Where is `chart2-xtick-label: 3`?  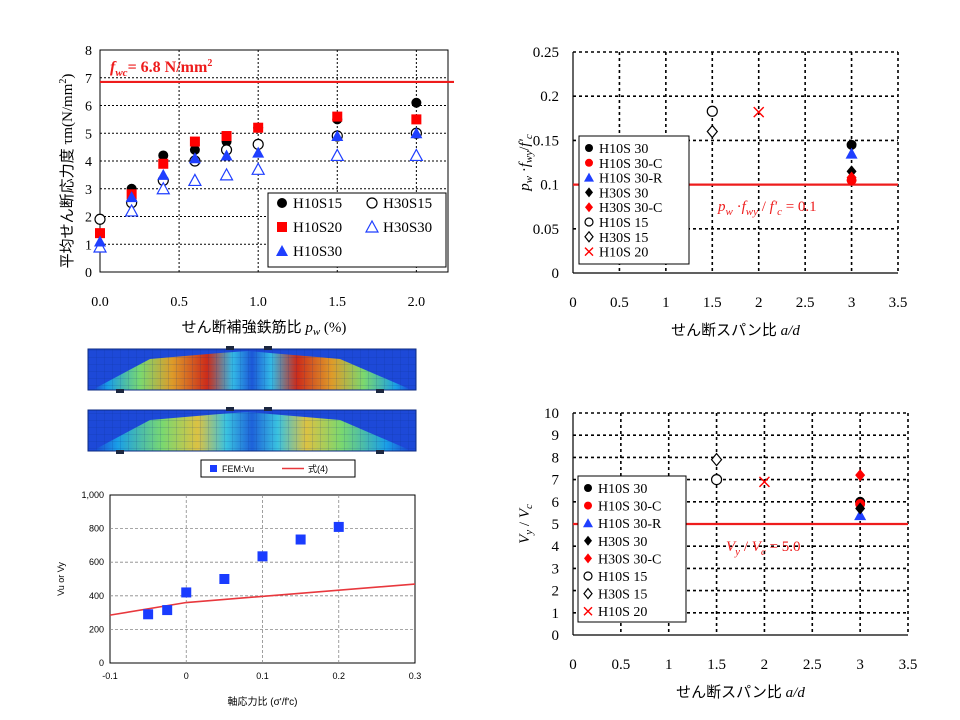 chart2-xtick-label: 3 is located at coordinates (852, 303).